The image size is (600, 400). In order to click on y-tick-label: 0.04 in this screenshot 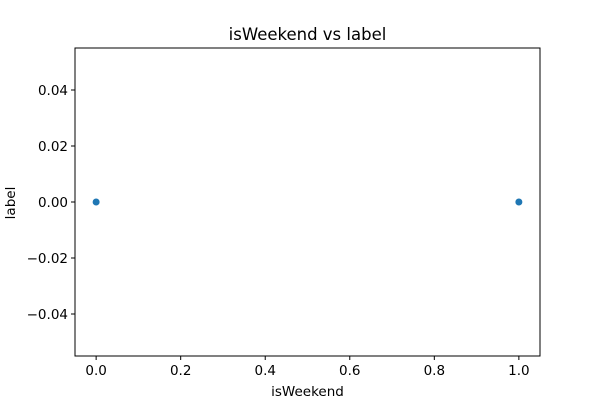, I will do `click(53, 91)`.